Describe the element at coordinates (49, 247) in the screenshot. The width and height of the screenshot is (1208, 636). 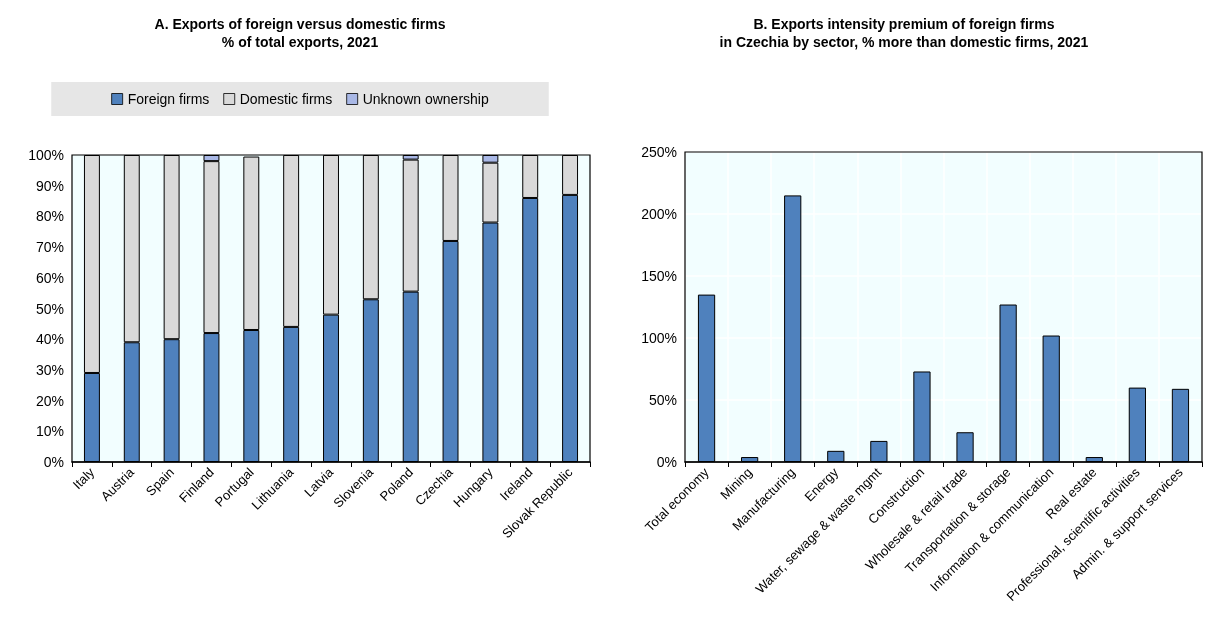
I see `y-tick-label: 70%` at that location.